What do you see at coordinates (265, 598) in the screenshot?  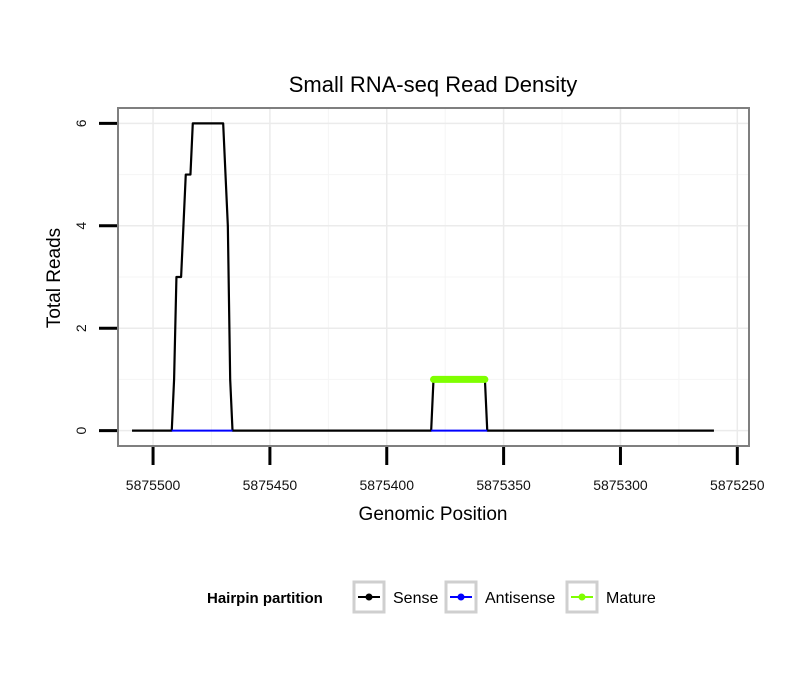 I see `legend-title: Hairpin partition` at bounding box center [265, 598].